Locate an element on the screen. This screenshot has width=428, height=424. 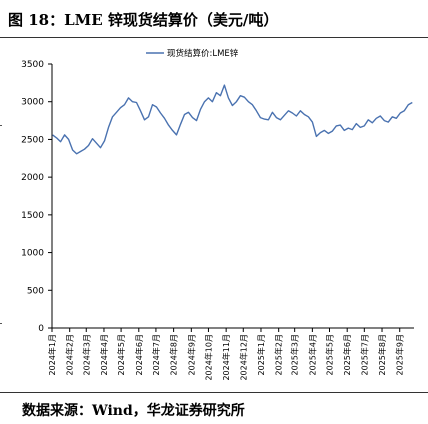
legend-label: 现货结算价:LME锌 is located at coordinates (203, 53).